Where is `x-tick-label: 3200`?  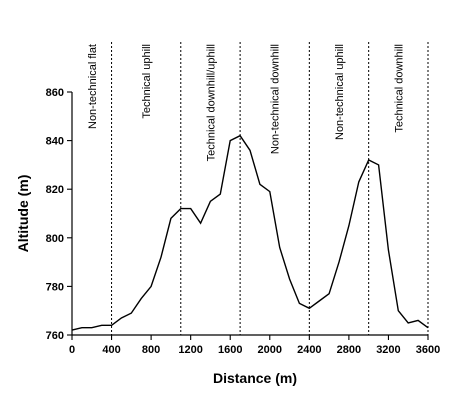 x-tick-label: 3200 is located at coordinates (388, 350).